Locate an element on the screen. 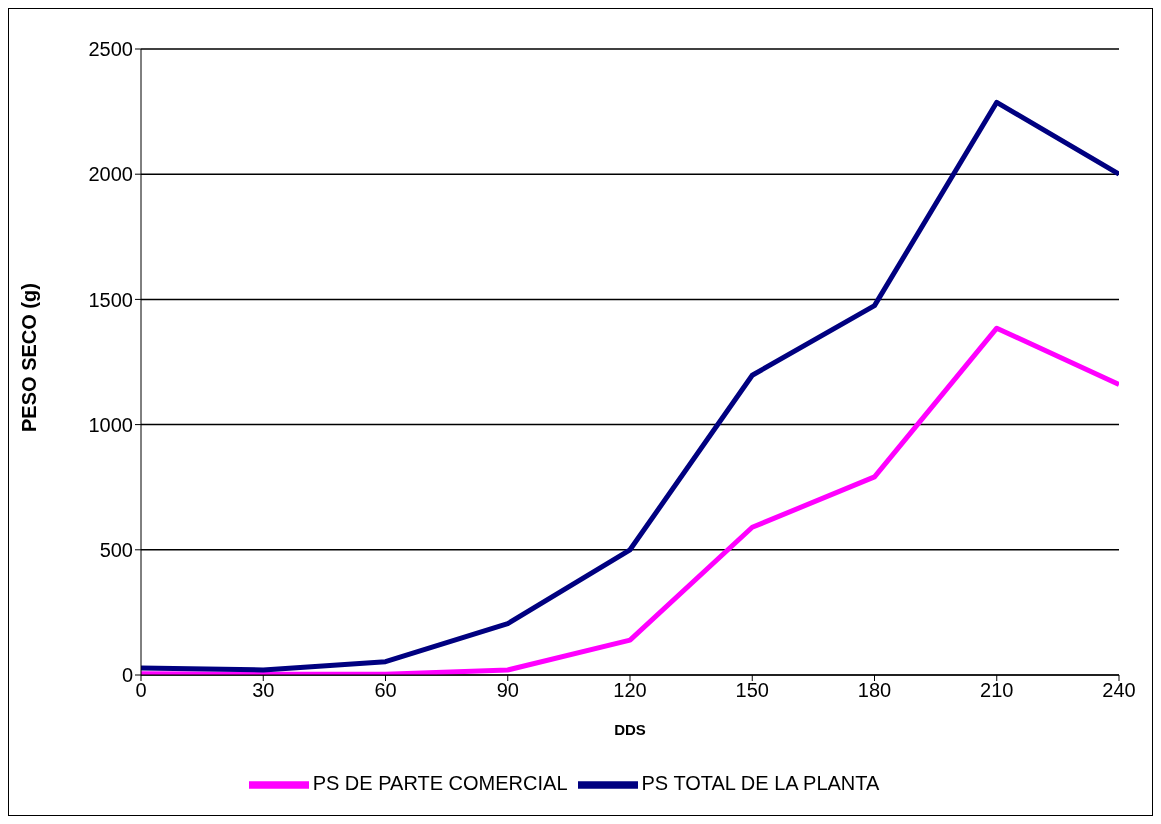 This screenshot has height=824, width=1161. x-tick-label: 90 is located at coordinates (507, 690).